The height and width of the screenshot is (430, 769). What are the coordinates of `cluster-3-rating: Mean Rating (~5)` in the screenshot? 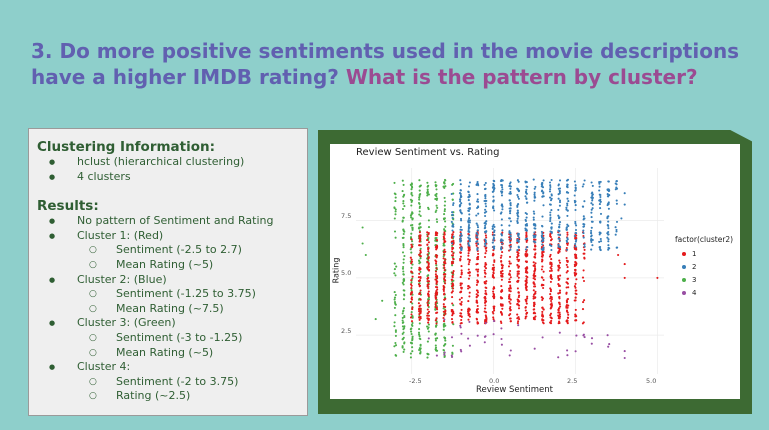 It's located at (168, 353).